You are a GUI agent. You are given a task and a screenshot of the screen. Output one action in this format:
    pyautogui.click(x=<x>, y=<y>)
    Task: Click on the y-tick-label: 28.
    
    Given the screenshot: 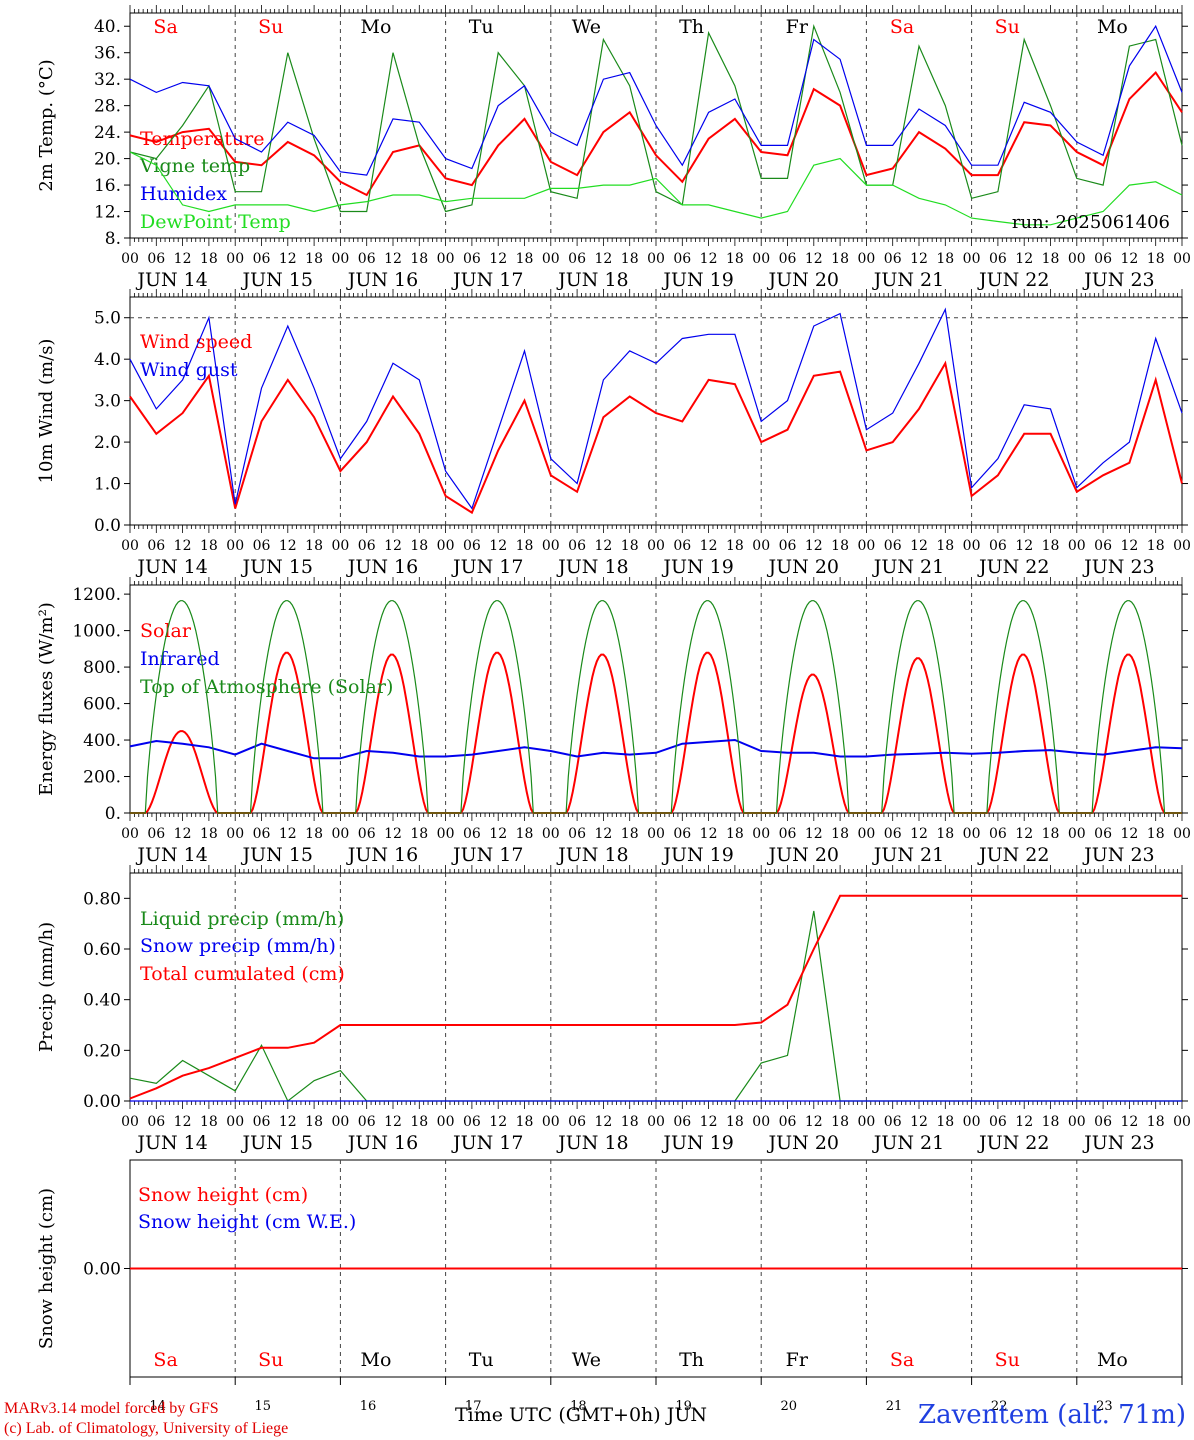 What is the action you would take?
    pyautogui.click(x=107, y=107)
    